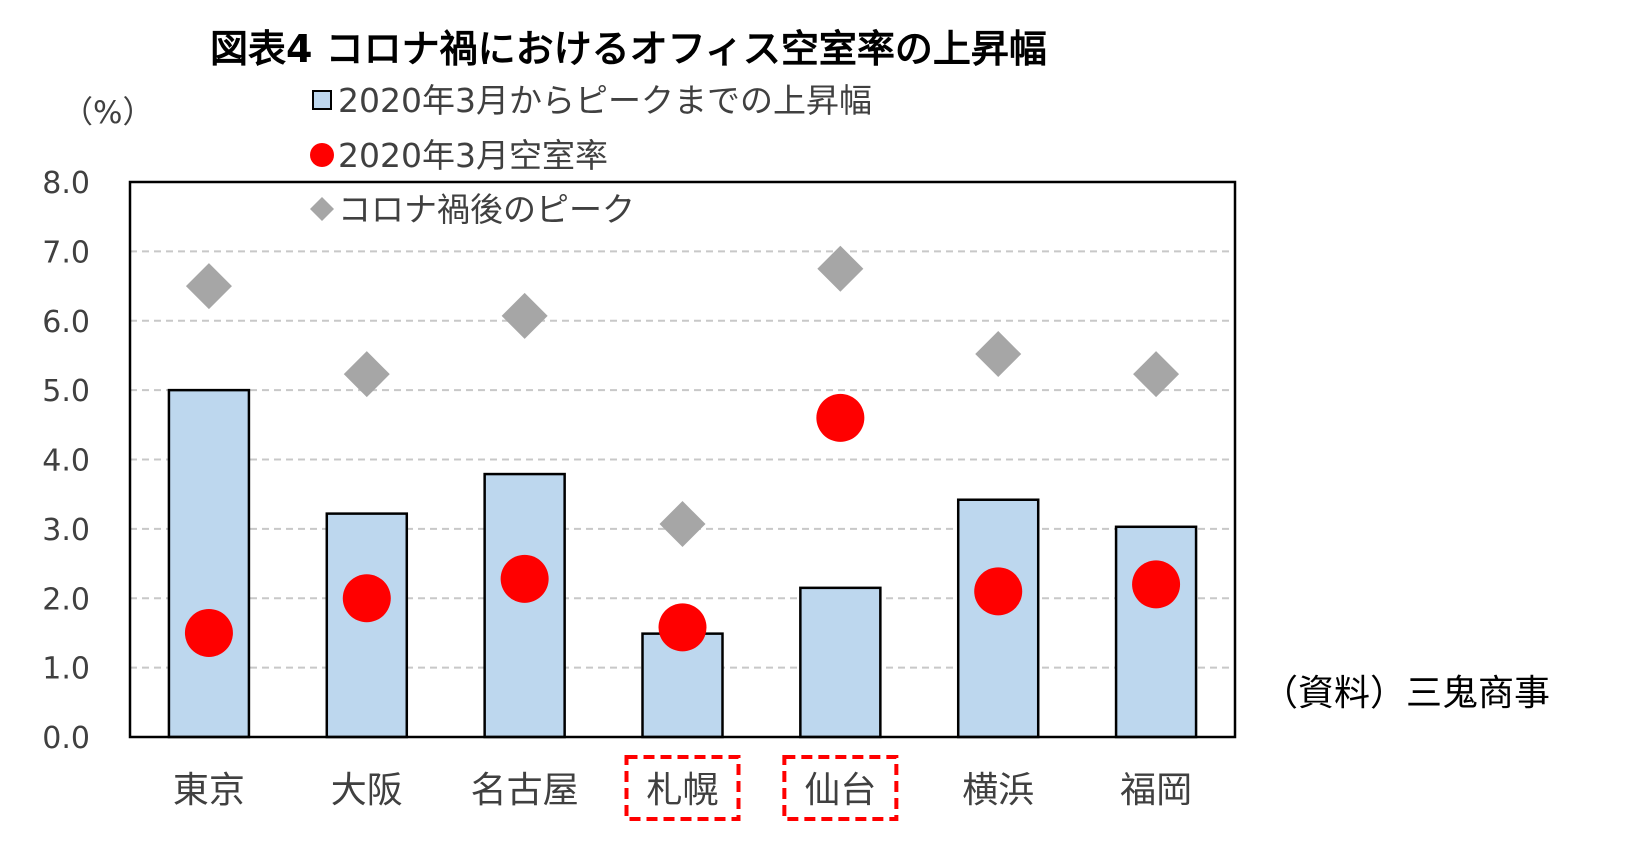 Image resolution: width=1647 pixels, height=843 pixels. What do you see at coordinates (66, 599) in the screenshot?
I see `y-tick-label: 2.0` at bounding box center [66, 599].